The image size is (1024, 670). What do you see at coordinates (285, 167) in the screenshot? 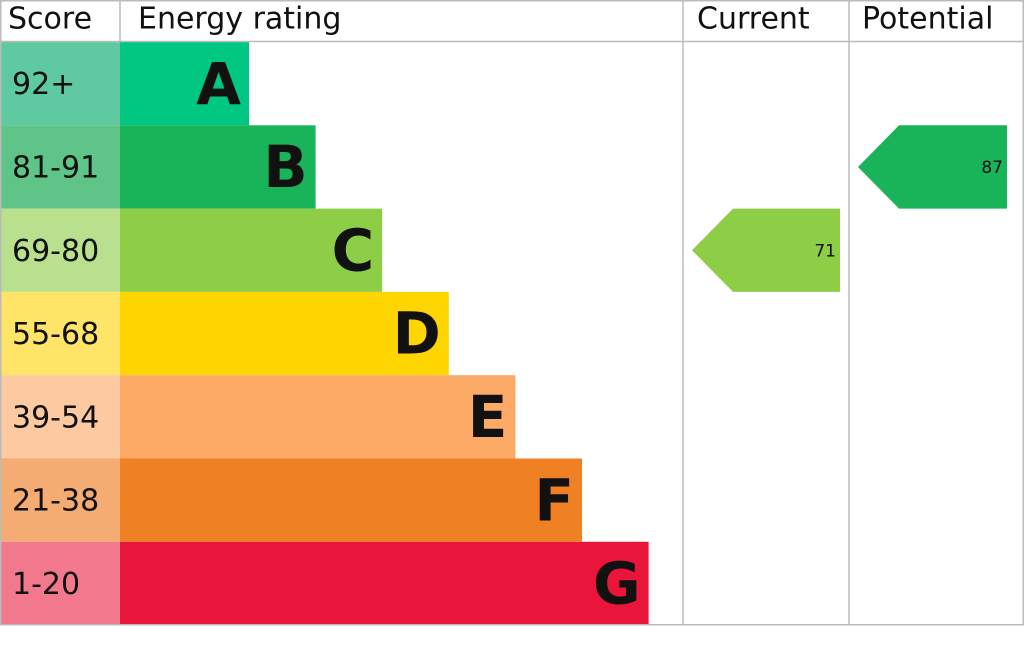
I see `rating-letter: B` at bounding box center [285, 167].